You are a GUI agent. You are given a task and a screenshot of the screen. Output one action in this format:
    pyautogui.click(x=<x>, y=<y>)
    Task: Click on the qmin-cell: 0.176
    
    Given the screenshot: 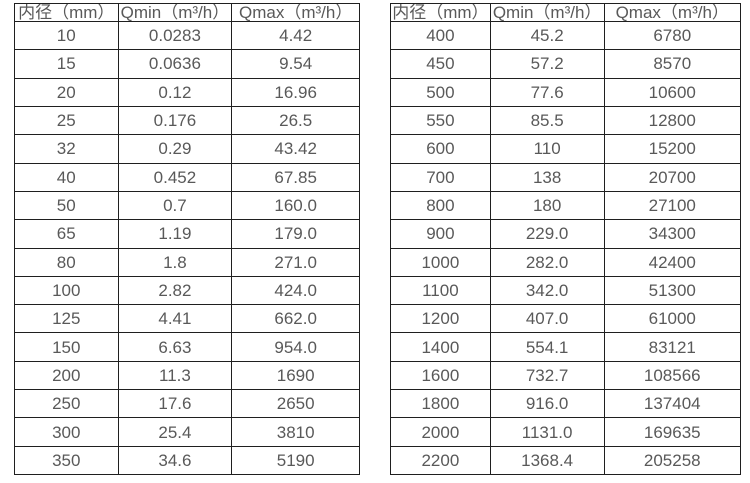 What is the action you would take?
    pyautogui.click(x=175, y=120)
    